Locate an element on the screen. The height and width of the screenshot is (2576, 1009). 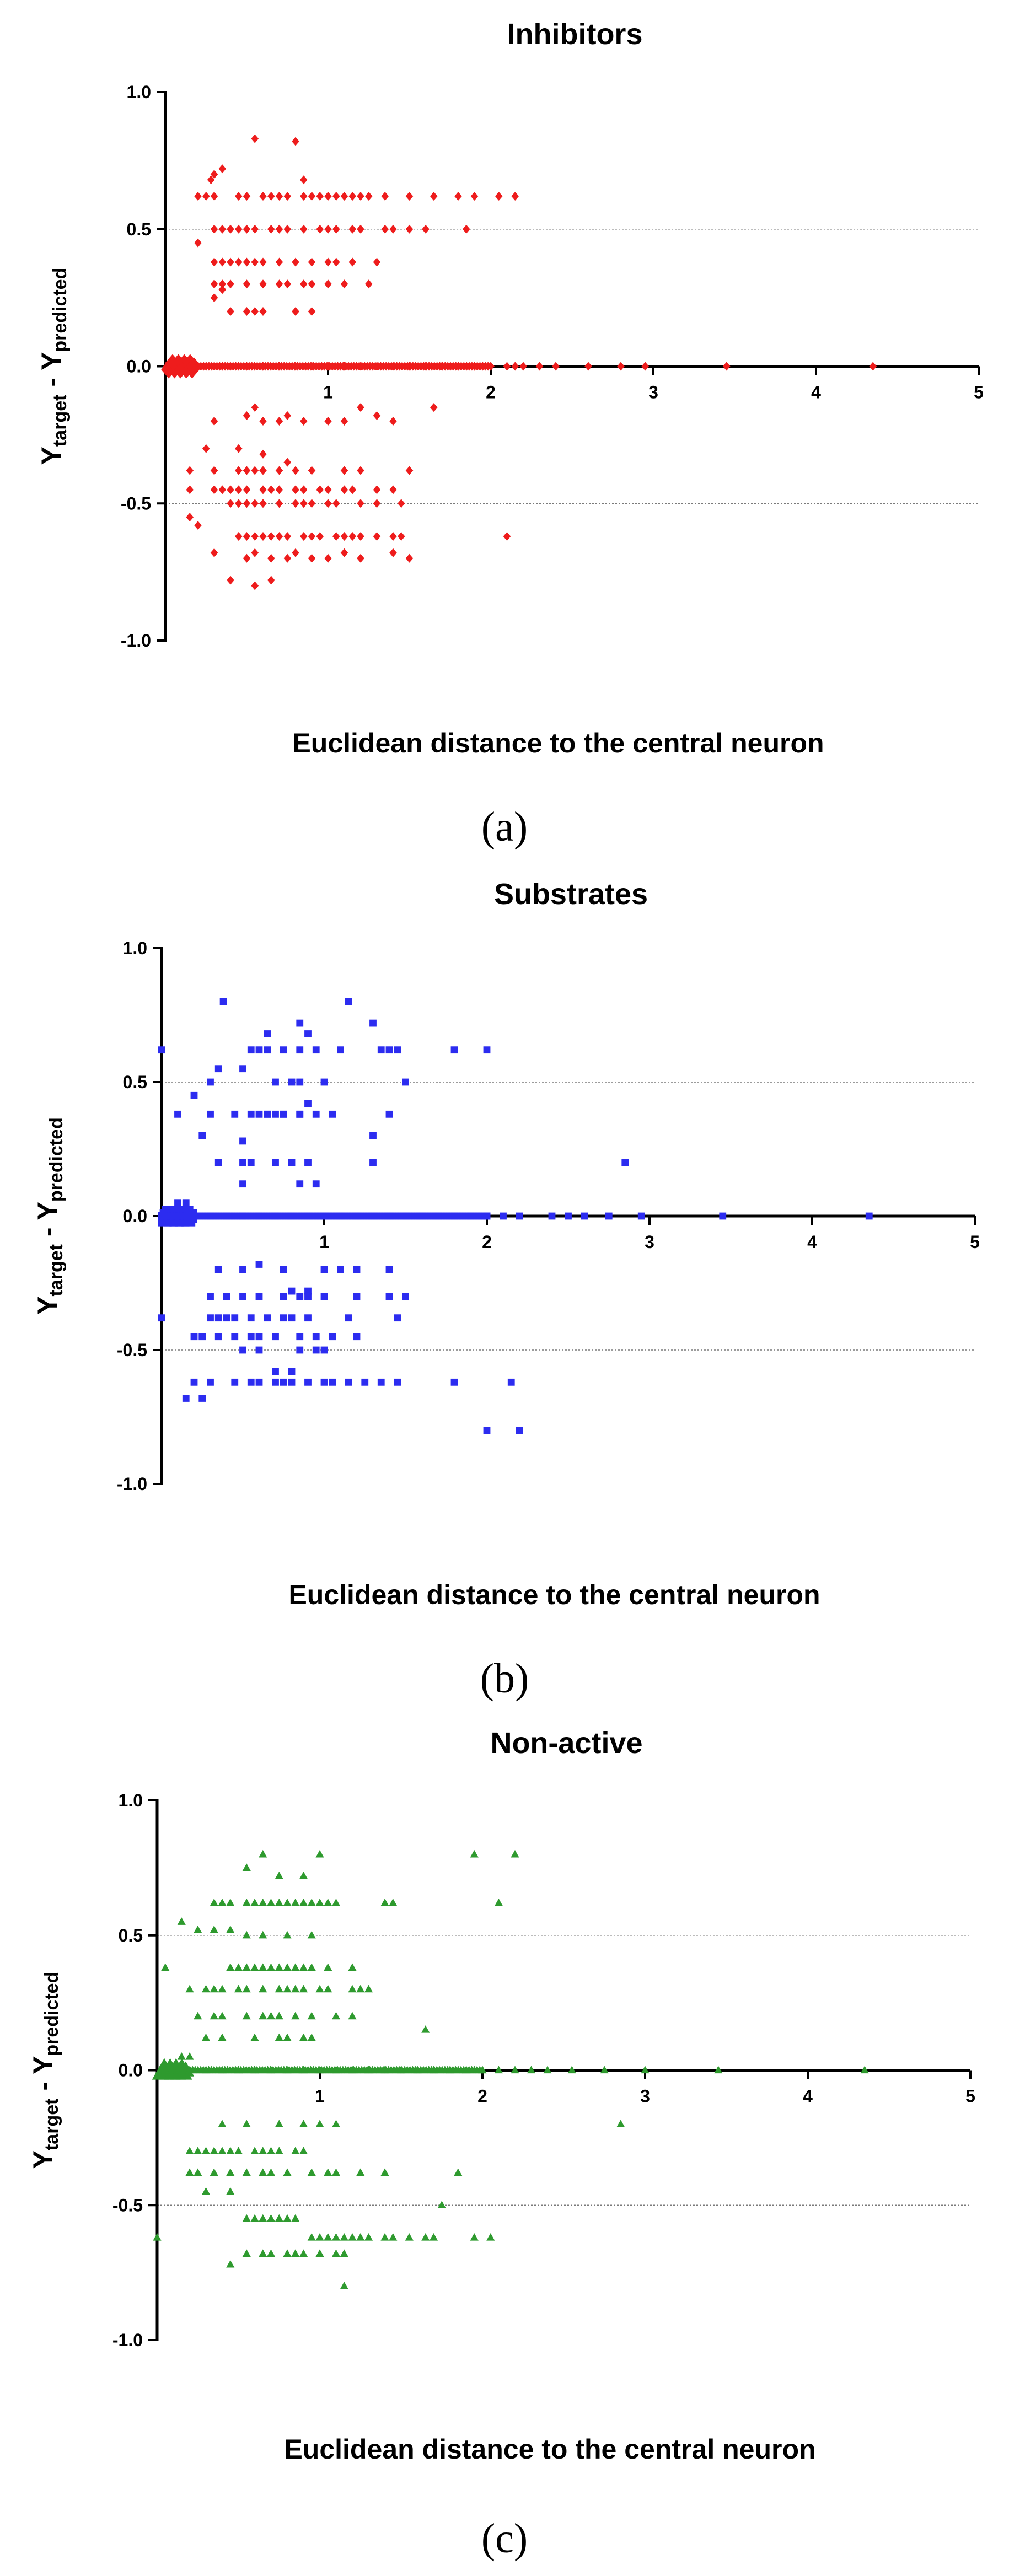
panel-caption: (a) is located at coordinates (504, 827).